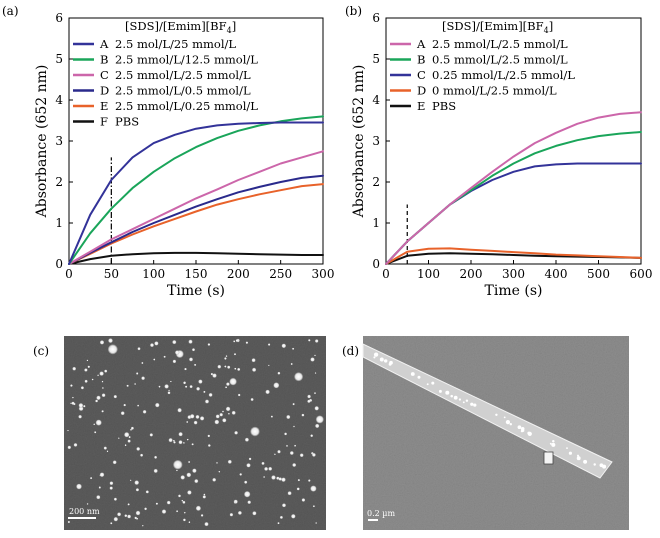 The height and width of the screenshot is (538, 660). What do you see at coordinates (127, 122) in the screenshot?
I see `legend-label: PBS` at bounding box center [127, 122].